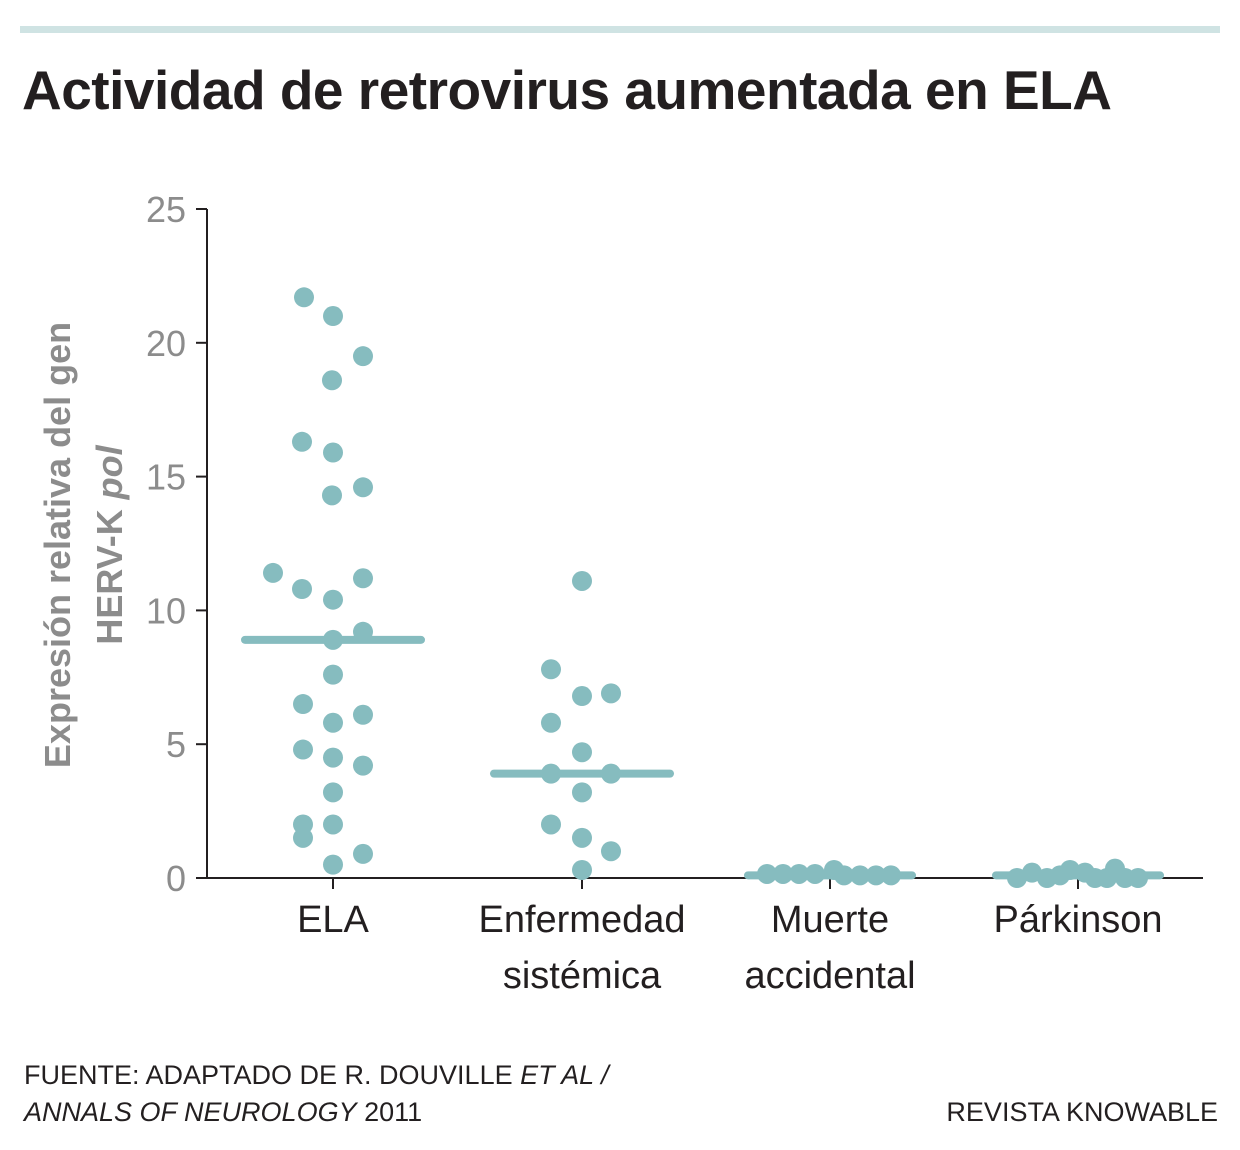  What do you see at coordinates (1078, 920) in the screenshot?
I see `x-tick-label: Párkinson` at bounding box center [1078, 920].